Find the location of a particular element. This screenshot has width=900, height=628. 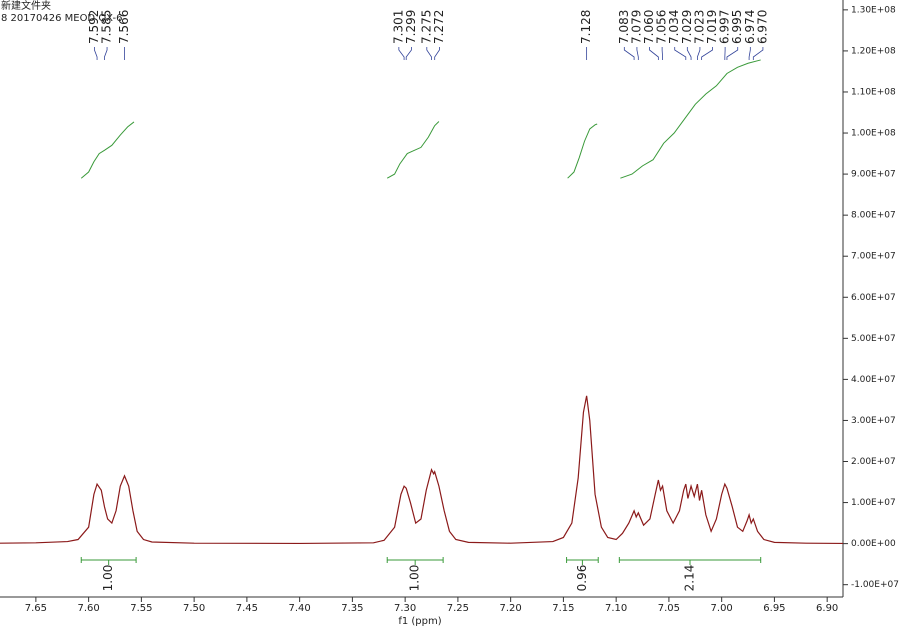

y-tick-label: 8.00E+07 is located at coordinates (873, 216).